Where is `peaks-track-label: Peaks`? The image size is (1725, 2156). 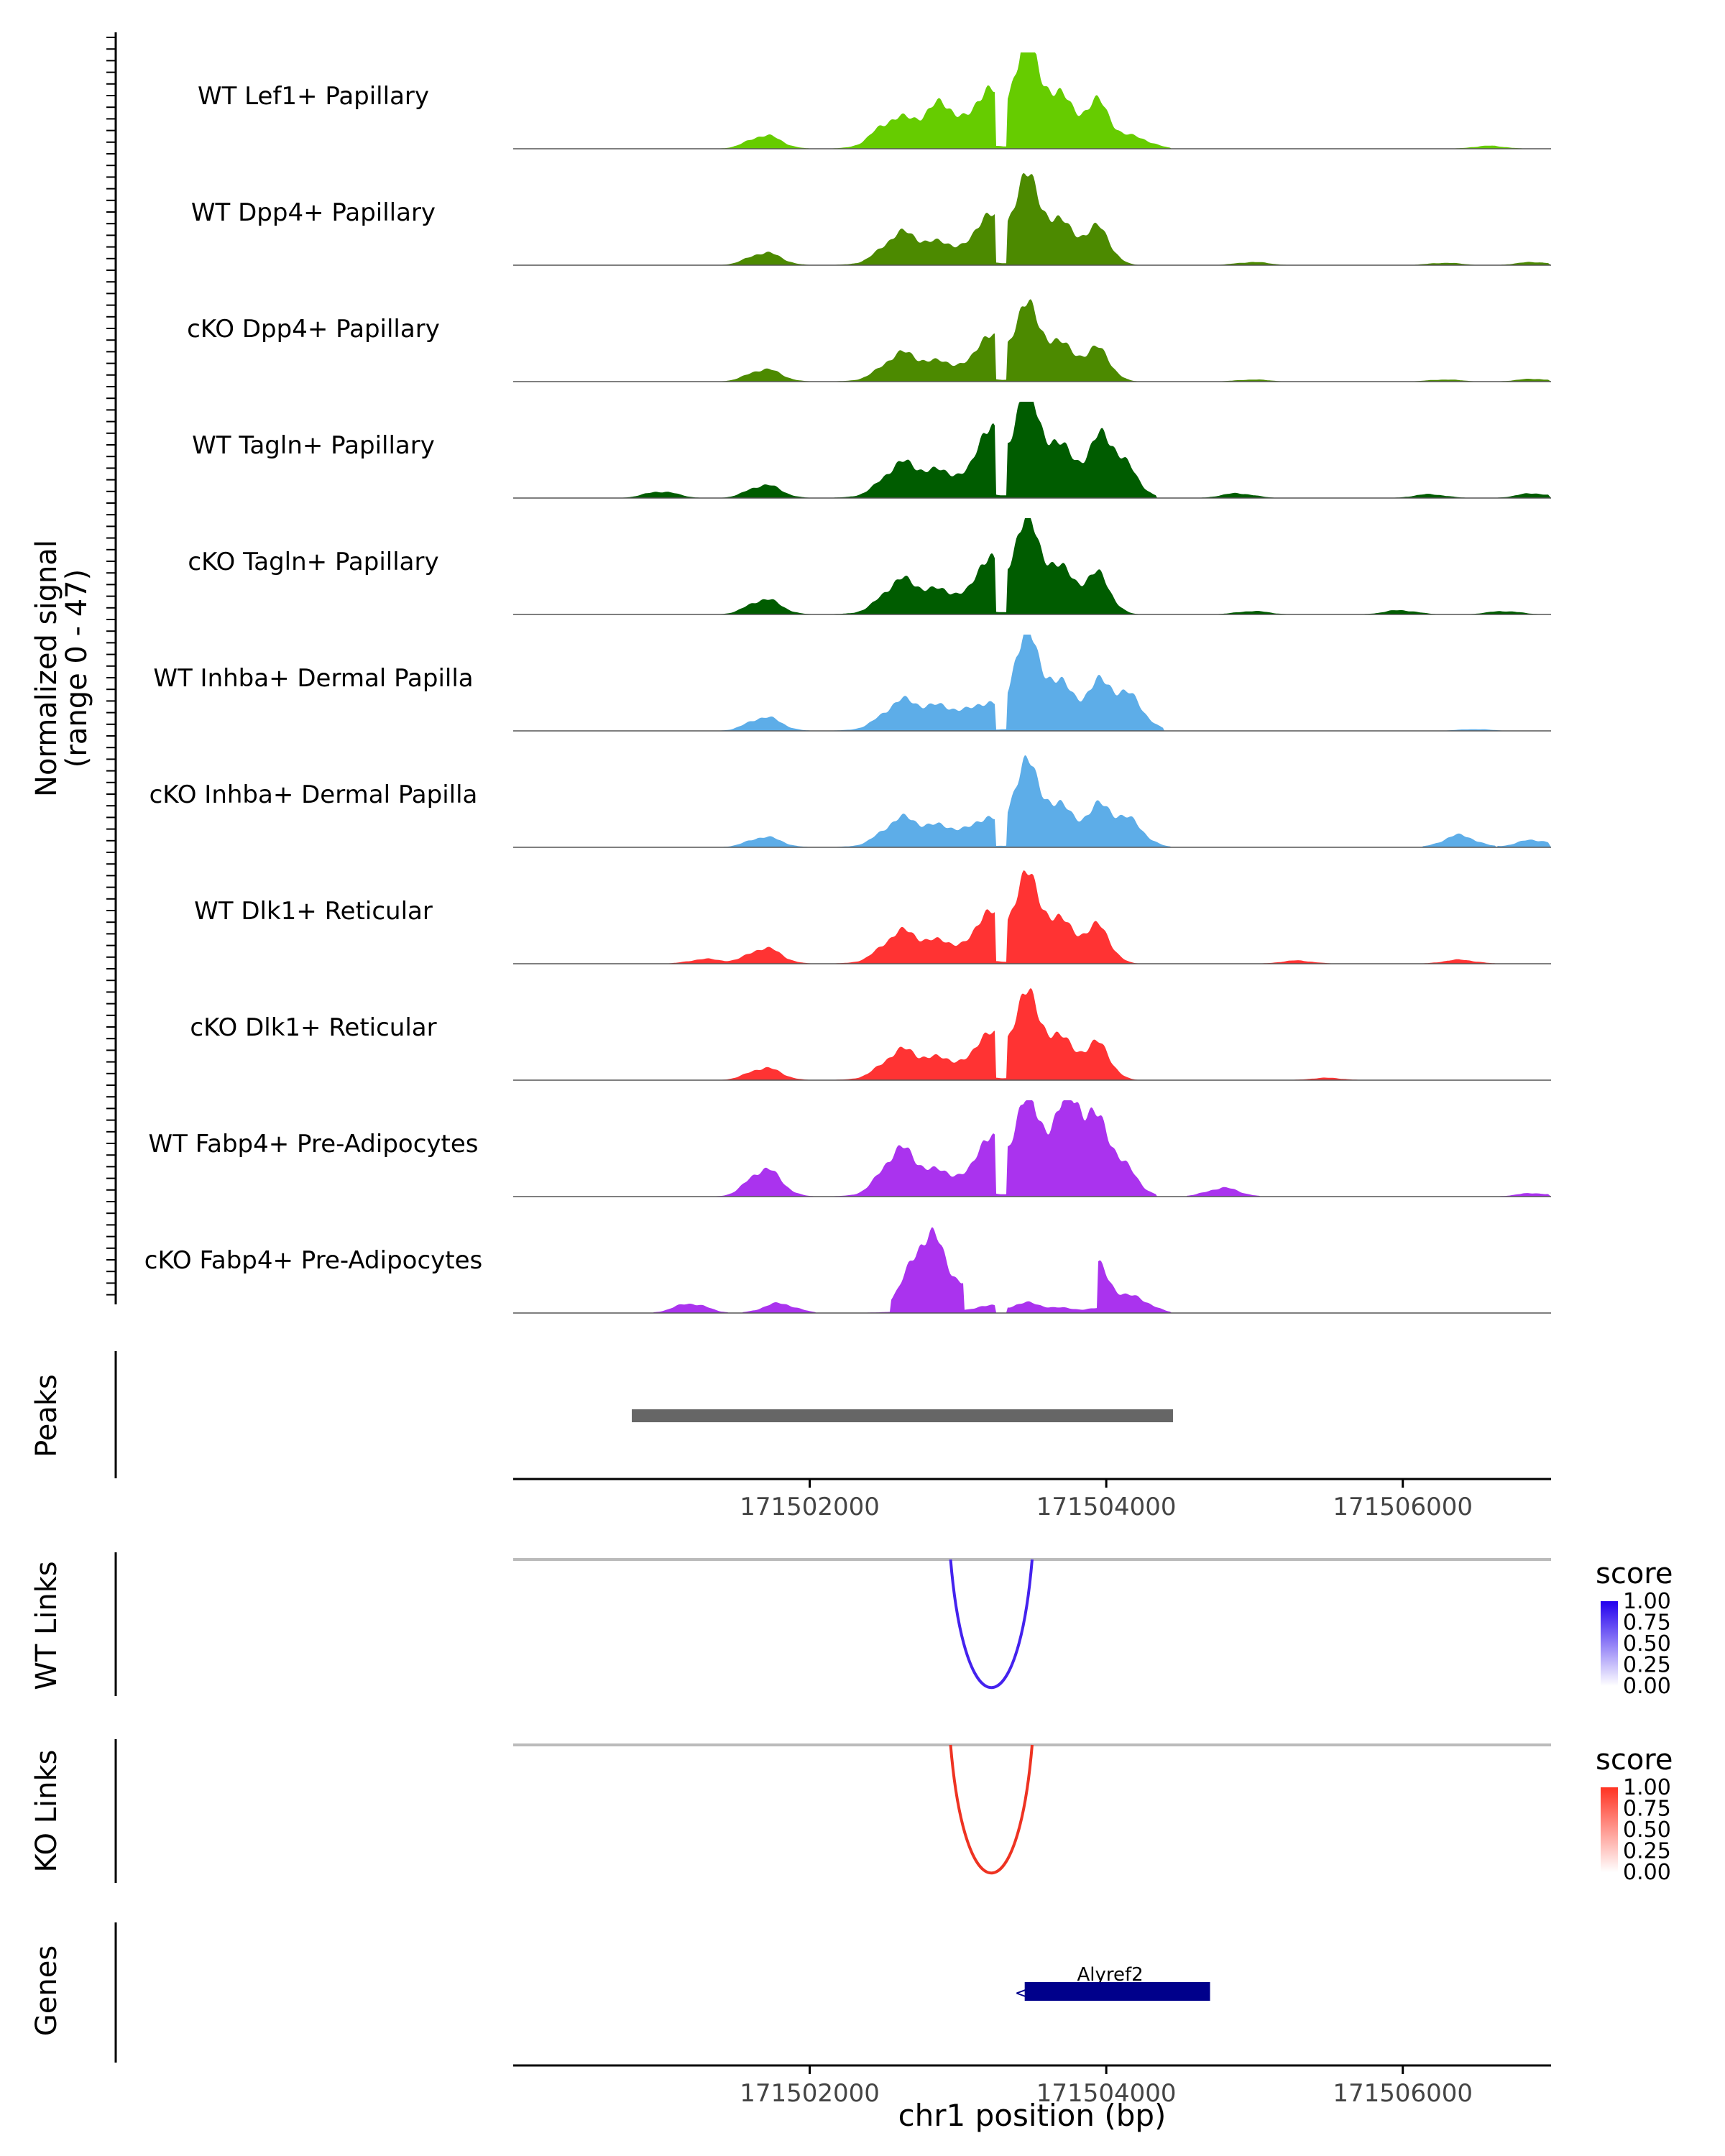
peaks-track-label: Peaks is located at coordinates (46, 1415).